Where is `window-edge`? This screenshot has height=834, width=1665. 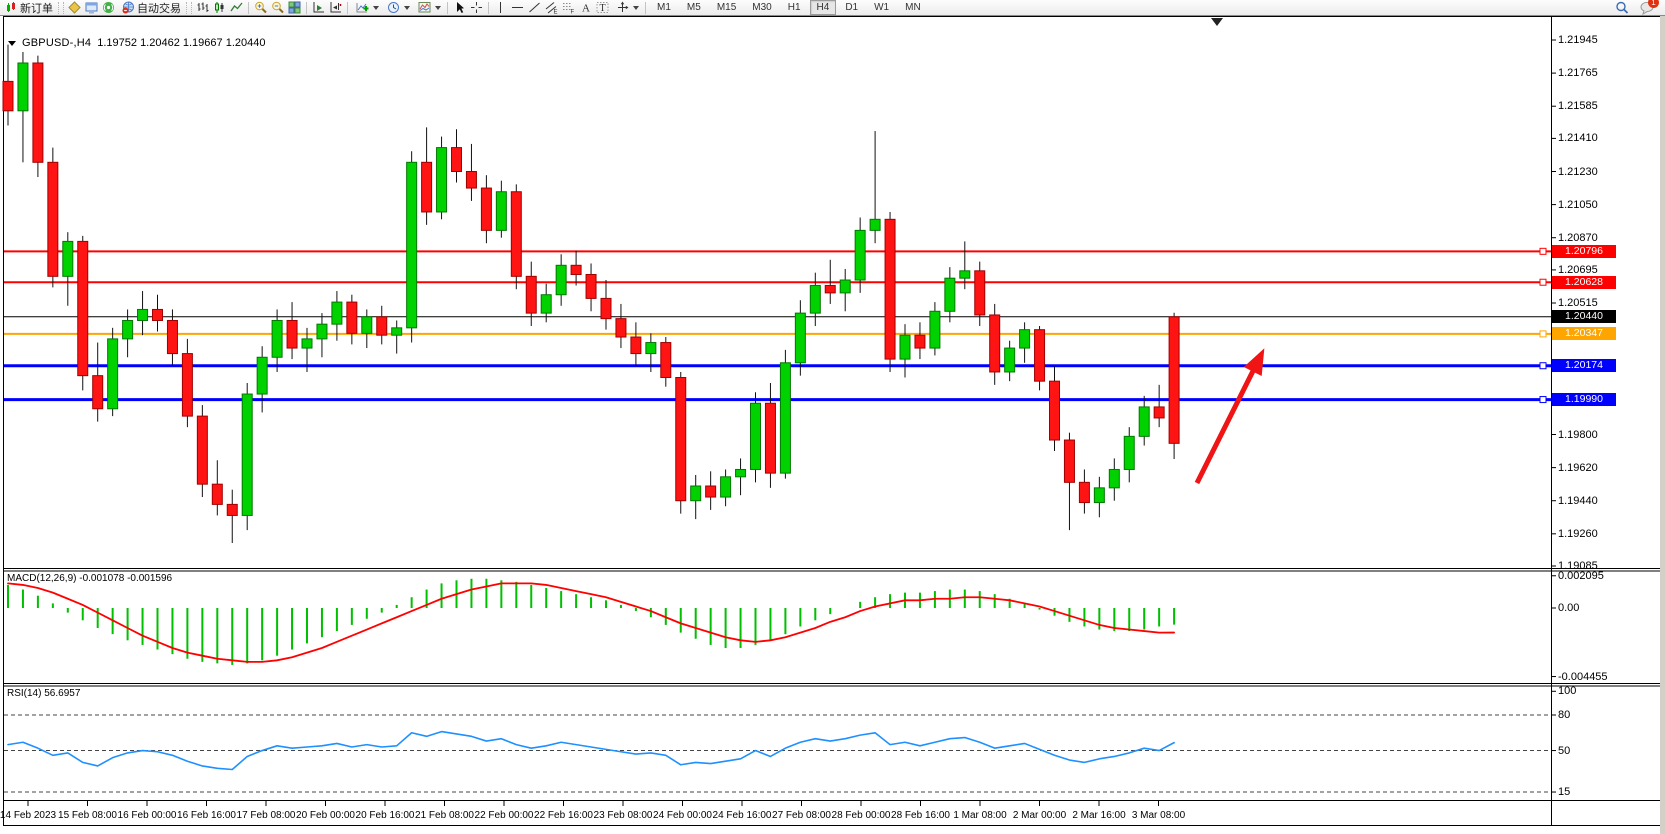
window-edge is located at coordinates (1662, 417).